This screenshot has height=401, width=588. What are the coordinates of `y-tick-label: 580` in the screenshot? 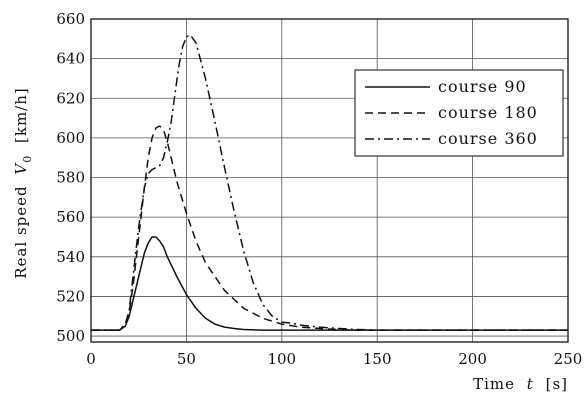 It's located at (70, 178).